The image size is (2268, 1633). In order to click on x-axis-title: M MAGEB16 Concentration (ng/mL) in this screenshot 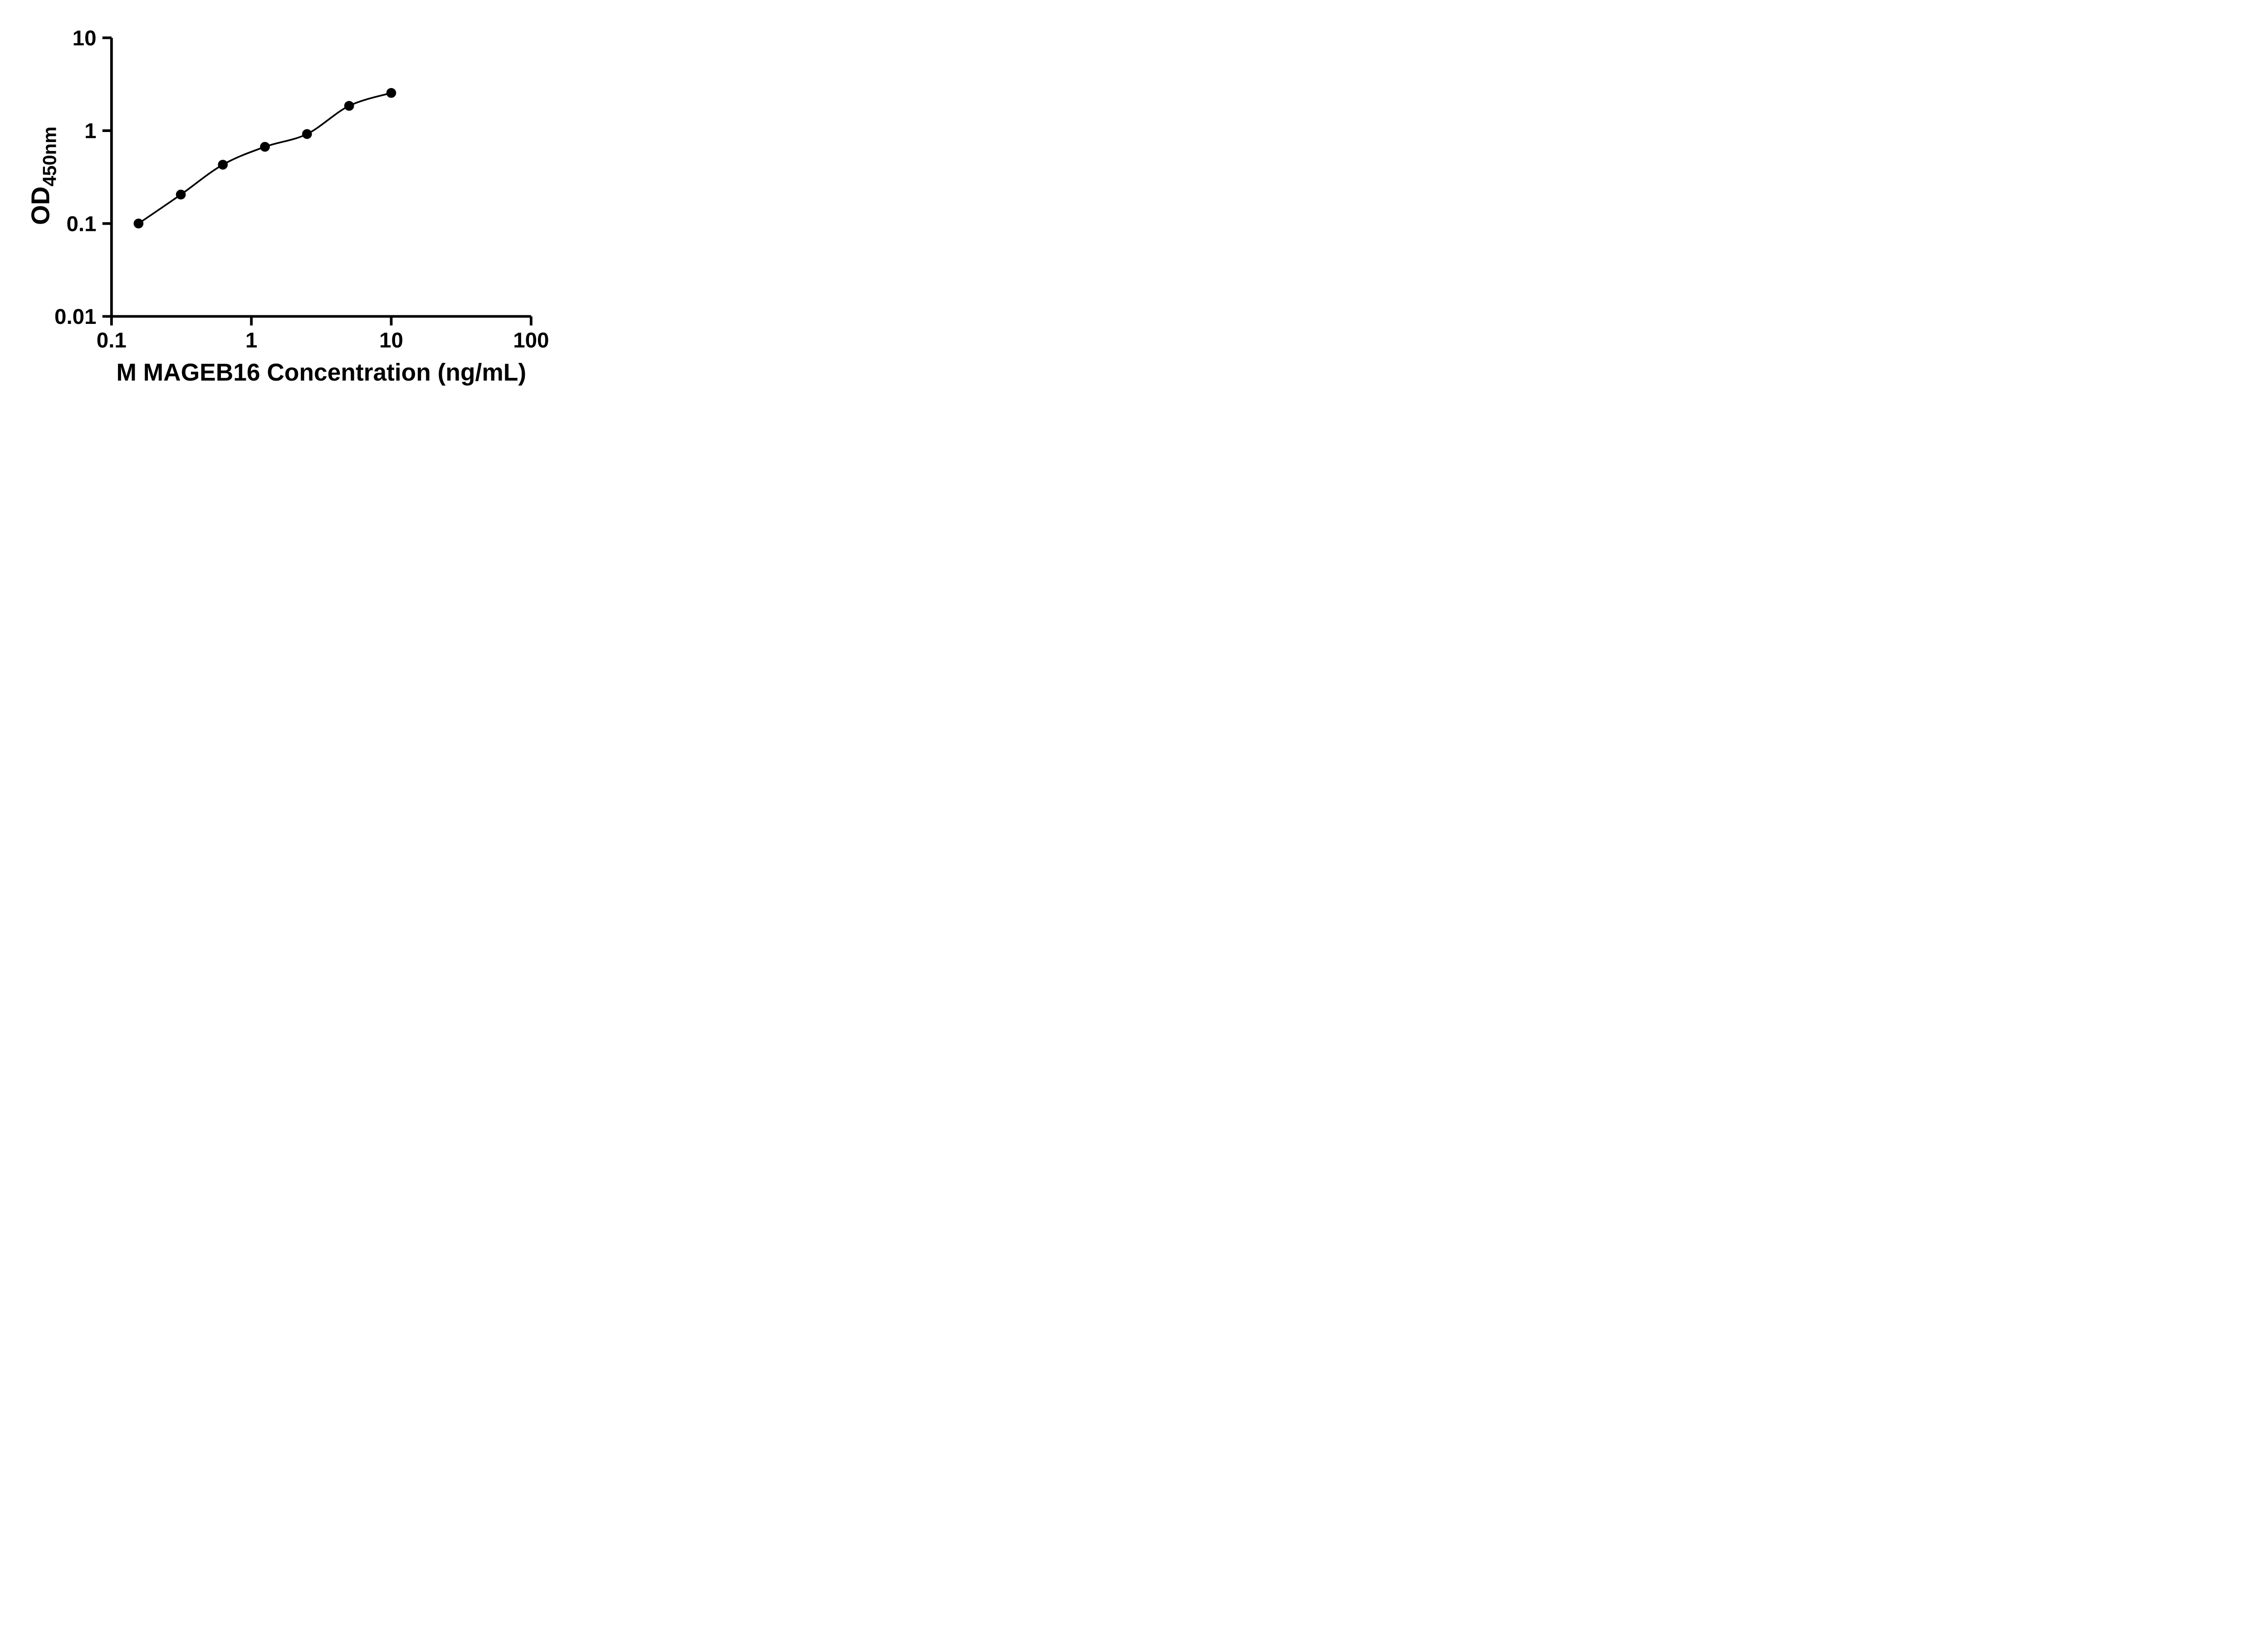, I will do `click(322, 372)`.